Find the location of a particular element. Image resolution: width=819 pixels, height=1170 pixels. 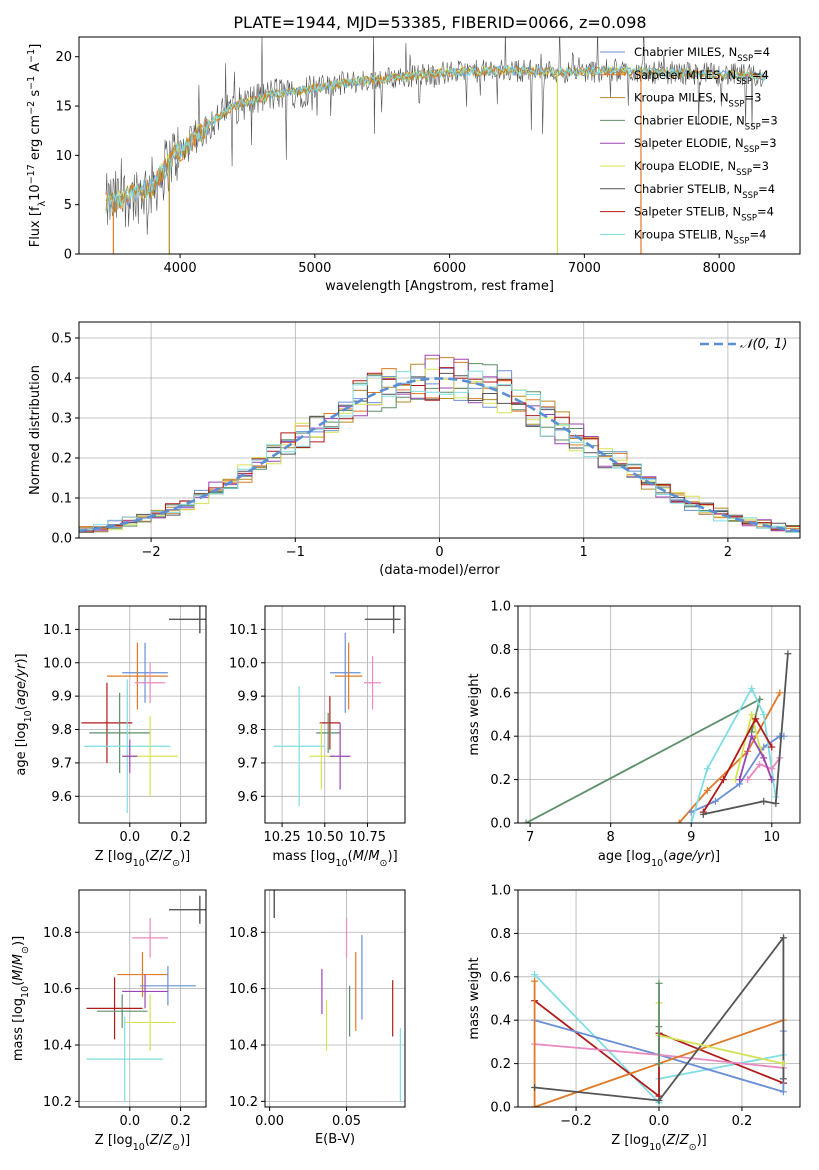

legend-label: Salpeter ELODIE, NSSP=3 is located at coordinates (705, 145).